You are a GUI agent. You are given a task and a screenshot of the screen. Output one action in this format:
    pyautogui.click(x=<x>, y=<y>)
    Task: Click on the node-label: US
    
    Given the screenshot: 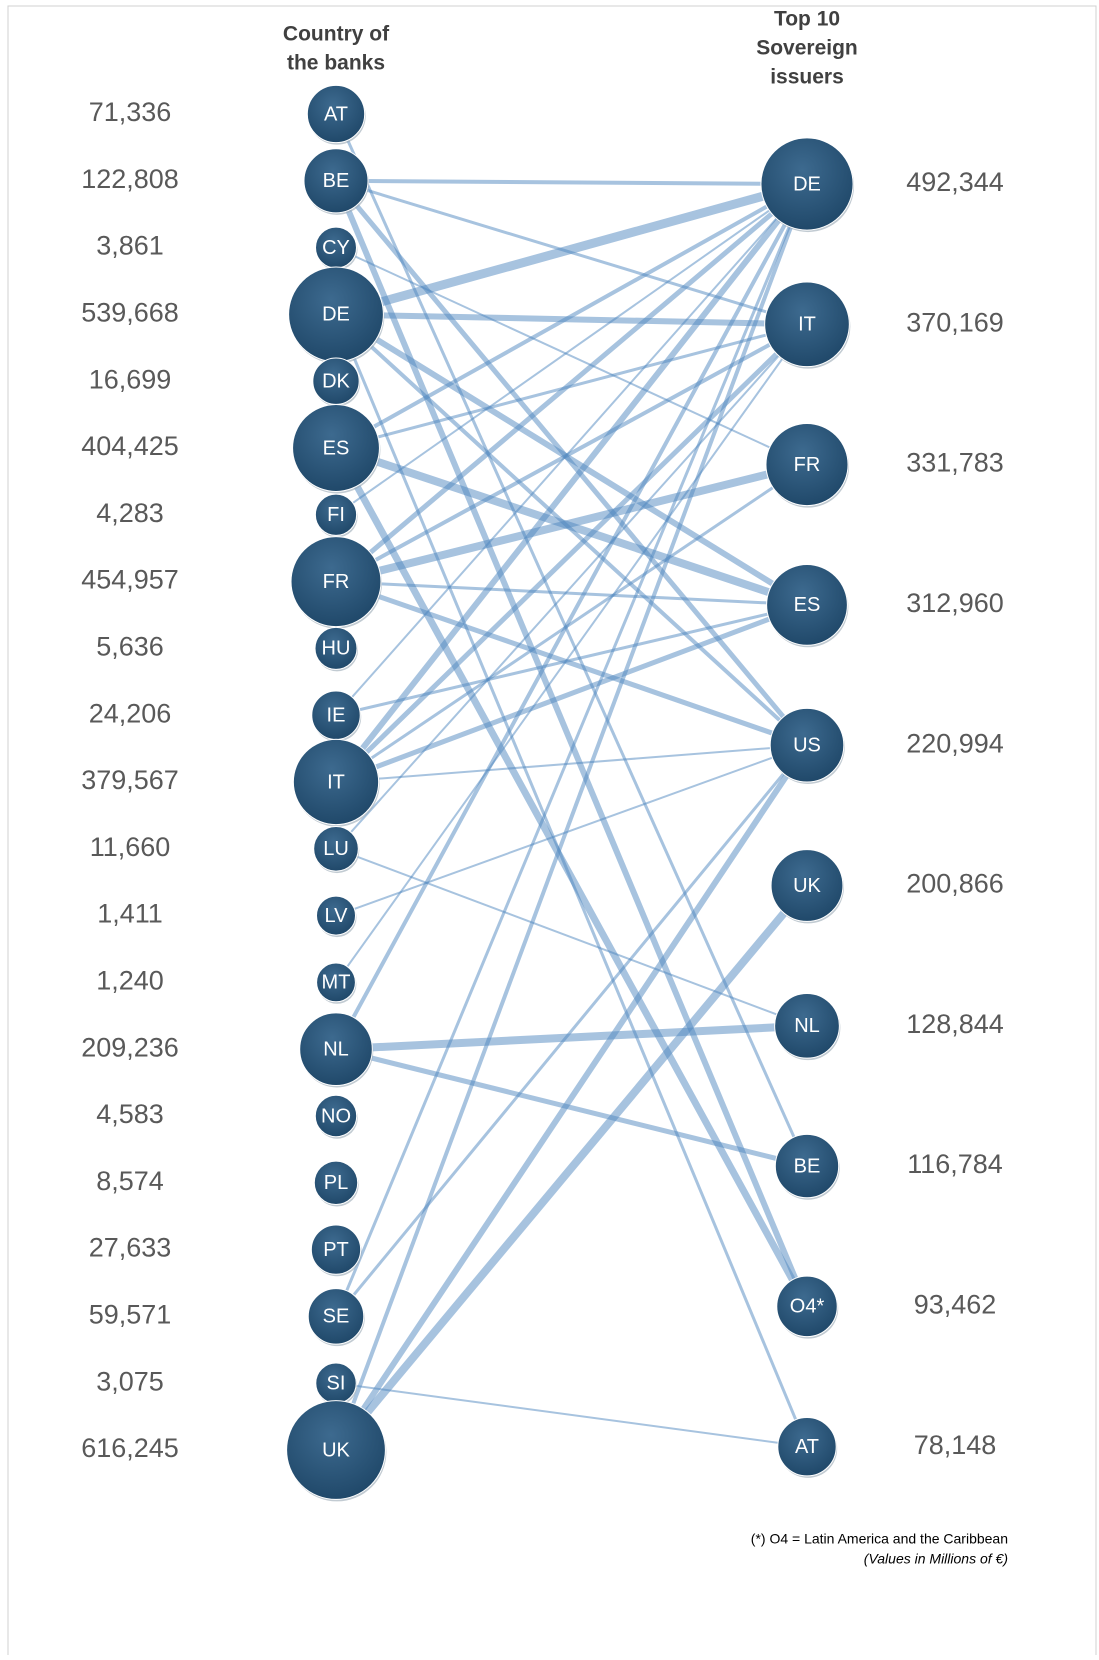 What is the action you would take?
    pyautogui.click(x=807, y=745)
    